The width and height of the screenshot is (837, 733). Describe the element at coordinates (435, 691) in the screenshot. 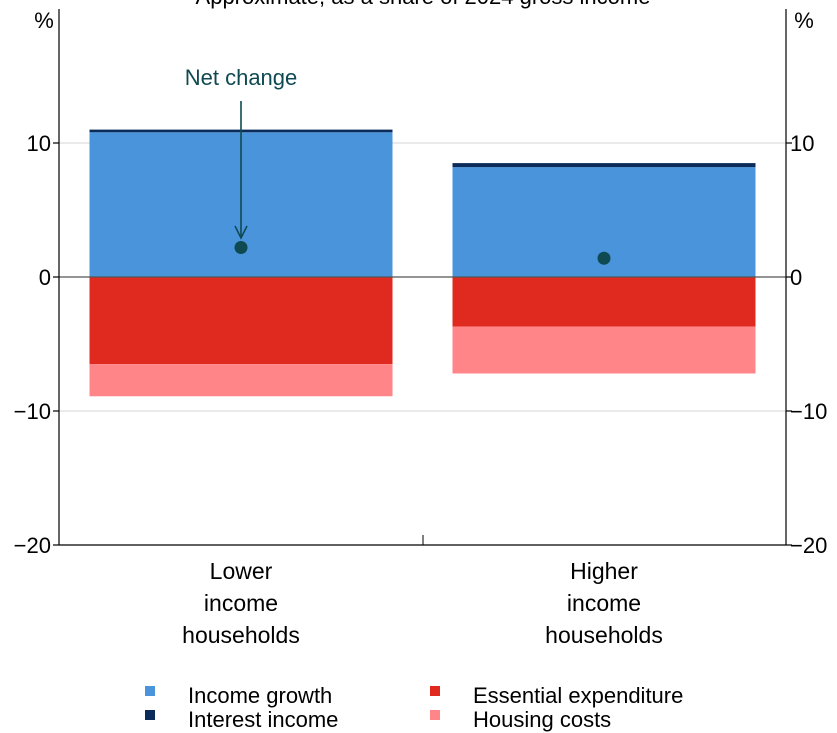

I see `legend-swatch-essential-expenditure` at that location.